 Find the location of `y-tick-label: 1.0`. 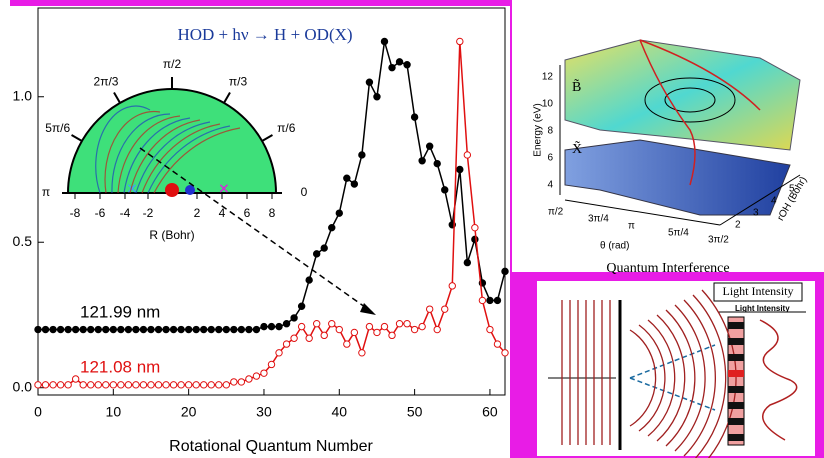

y-tick-label: 1.0 is located at coordinates (23, 95).